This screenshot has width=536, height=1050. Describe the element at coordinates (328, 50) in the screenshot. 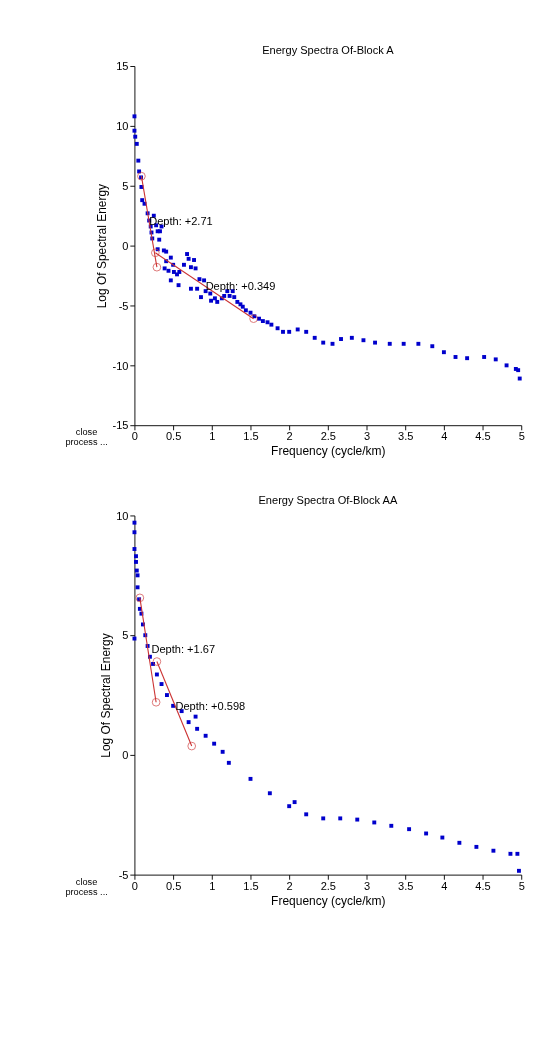

I see `chart-title: Energy Spectra Of-Block A` at that location.